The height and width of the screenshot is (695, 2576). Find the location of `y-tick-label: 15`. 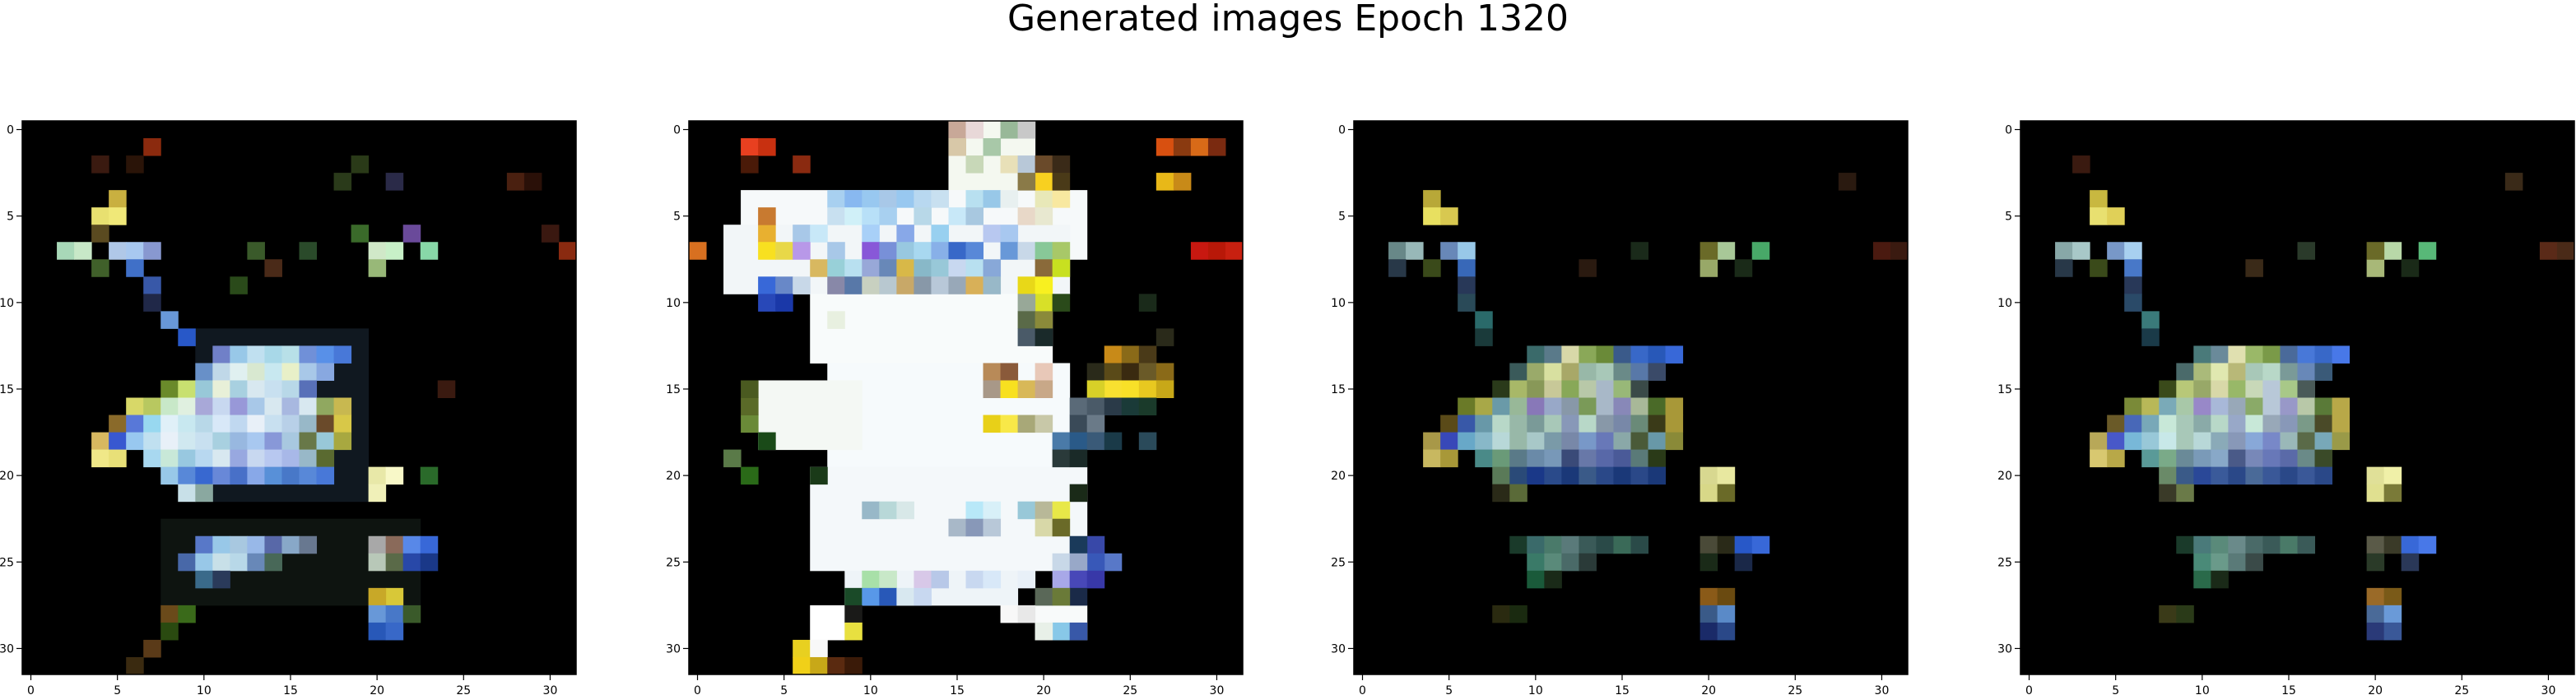

y-tick-label: 15 is located at coordinates (2004, 389).